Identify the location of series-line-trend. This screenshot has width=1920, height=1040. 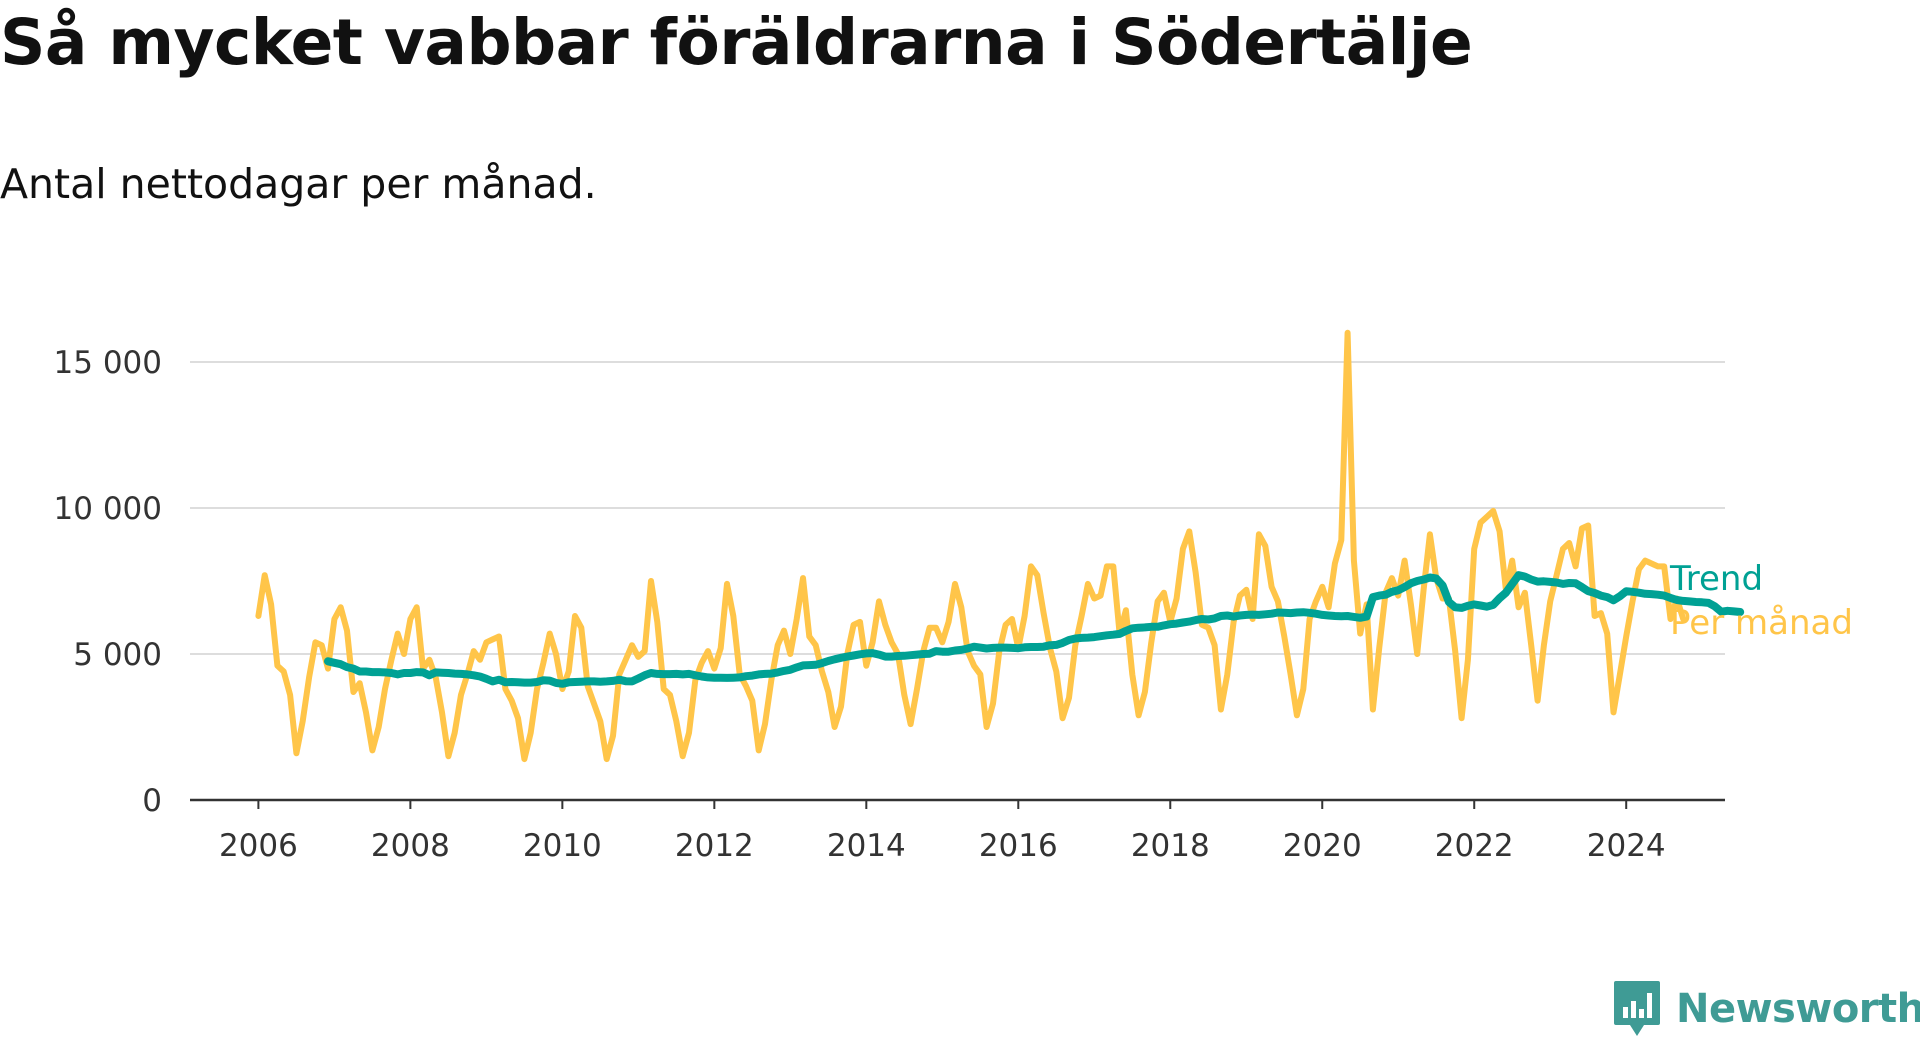
(1034, 629).